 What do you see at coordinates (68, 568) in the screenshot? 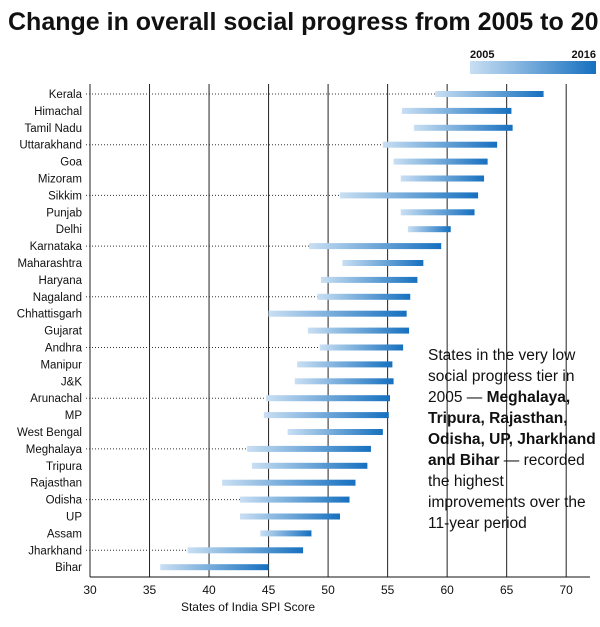
I see `category-label: Bihar` at bounding box center [68, 568].